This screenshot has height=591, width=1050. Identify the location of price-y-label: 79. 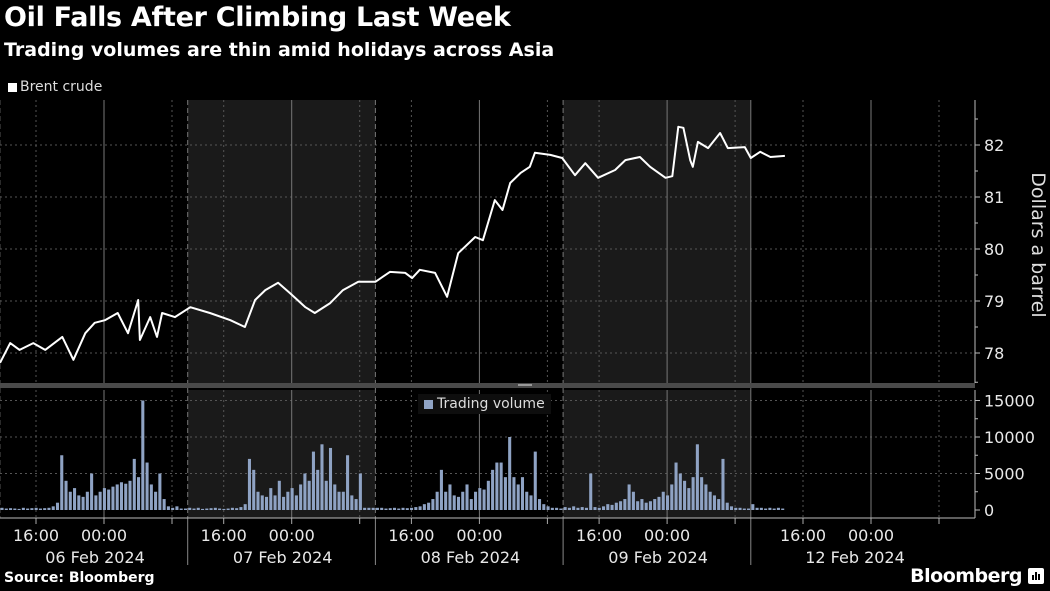
(994, 301).